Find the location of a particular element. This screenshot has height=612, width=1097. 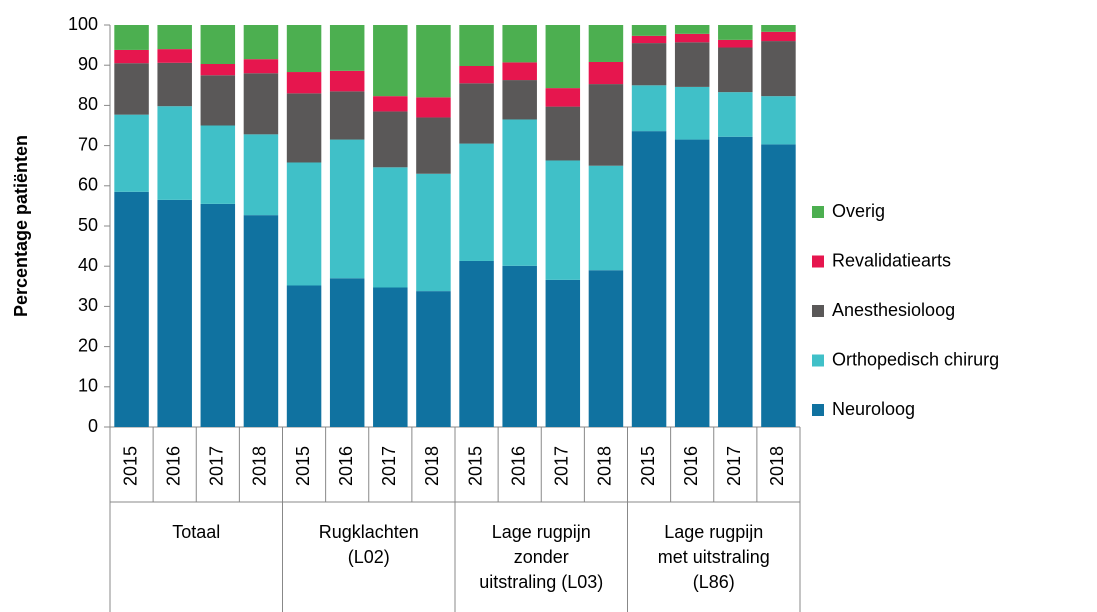

y-tick-label: 70 is located at coordinates (88, 144).